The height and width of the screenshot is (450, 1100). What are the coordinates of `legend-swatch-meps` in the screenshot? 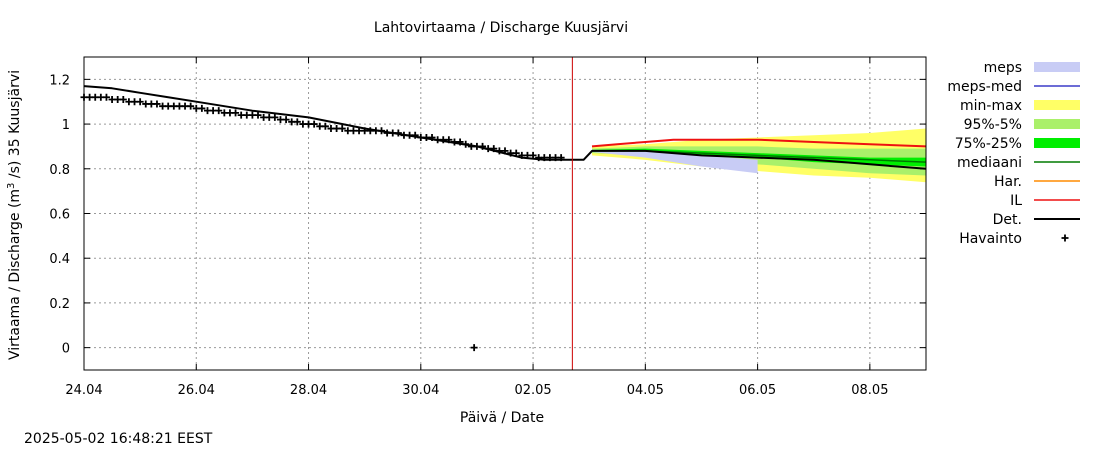 It's located at (1057, 67).